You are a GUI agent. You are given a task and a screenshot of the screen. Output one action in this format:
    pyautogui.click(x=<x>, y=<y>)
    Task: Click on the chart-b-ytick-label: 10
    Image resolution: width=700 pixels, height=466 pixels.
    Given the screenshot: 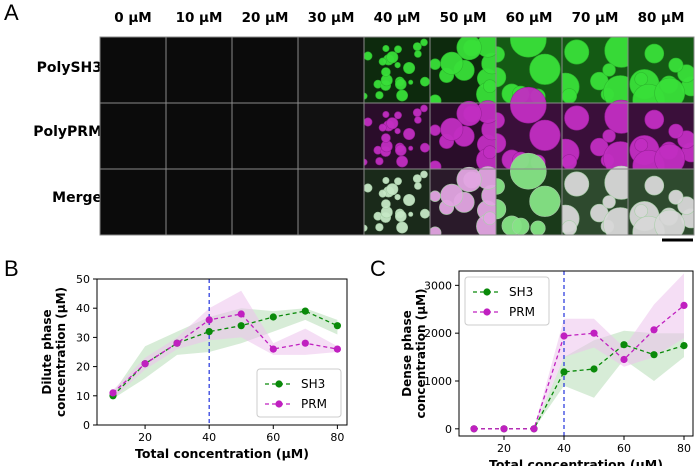 What is the action you would take?
    pyautogui.click(x=83, y=396)
    